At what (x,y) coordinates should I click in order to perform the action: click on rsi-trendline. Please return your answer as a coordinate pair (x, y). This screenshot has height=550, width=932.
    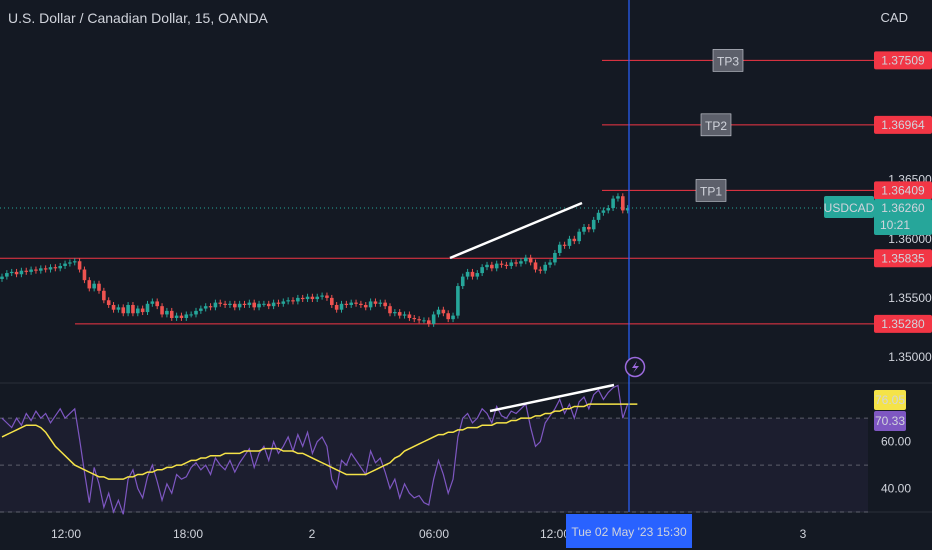
    Looking at the image, I should click on (552, 398).